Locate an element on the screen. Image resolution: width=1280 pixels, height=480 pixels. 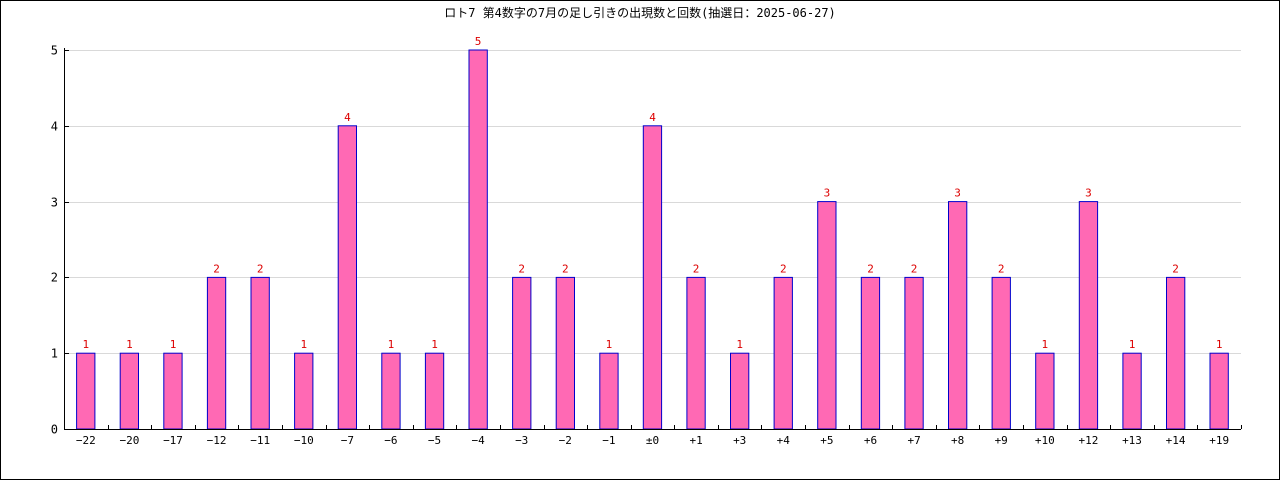
x-tick-label: −2 is located at coordinates (565, 440).